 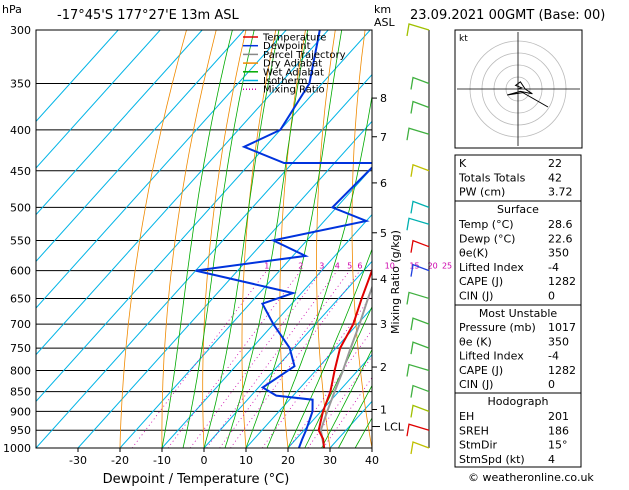 What do you see at coordinates (528, 94) in the screenshot?
I see `hodograph-trace` at bounding box center [528, 94].